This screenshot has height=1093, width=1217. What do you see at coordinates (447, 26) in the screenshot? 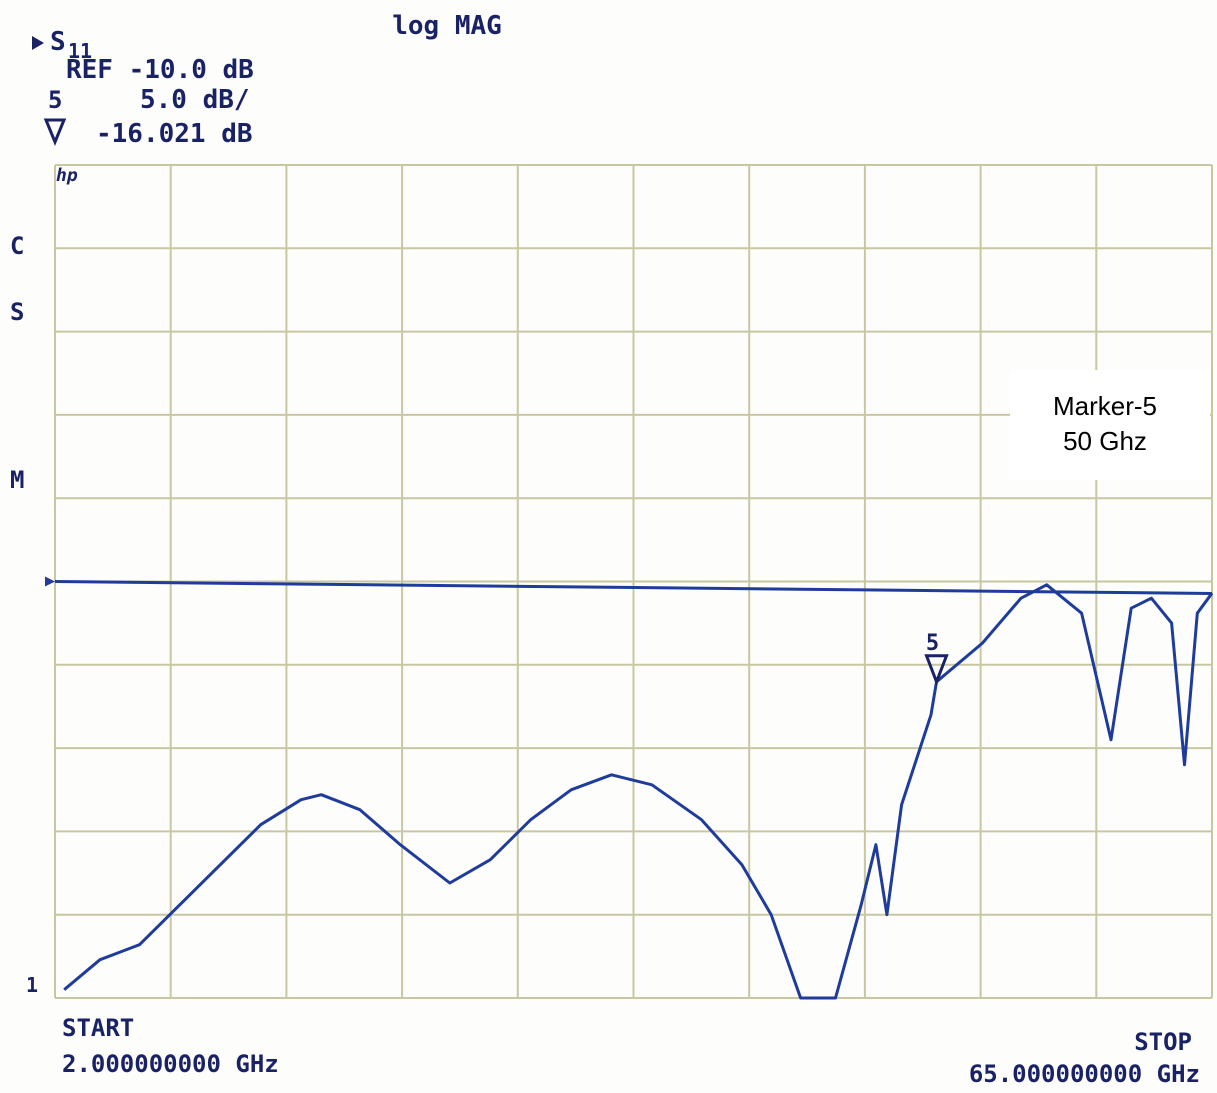
I see `chart-title: log MAG` at bounding box center [447, 26].